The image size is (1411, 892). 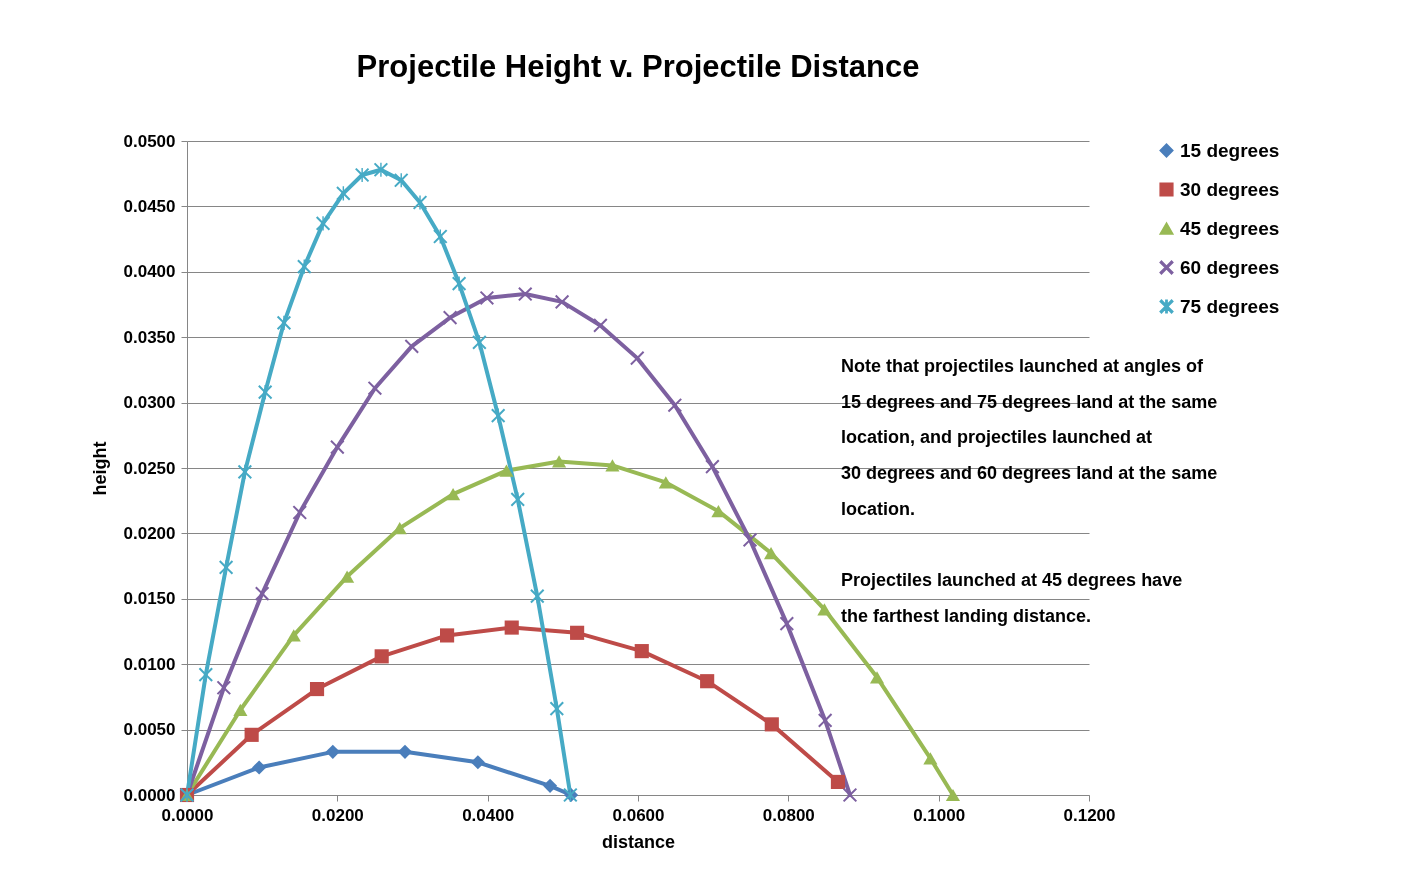 I want to click on y-tick-label: 0.0050, so click(x=149, y=730).